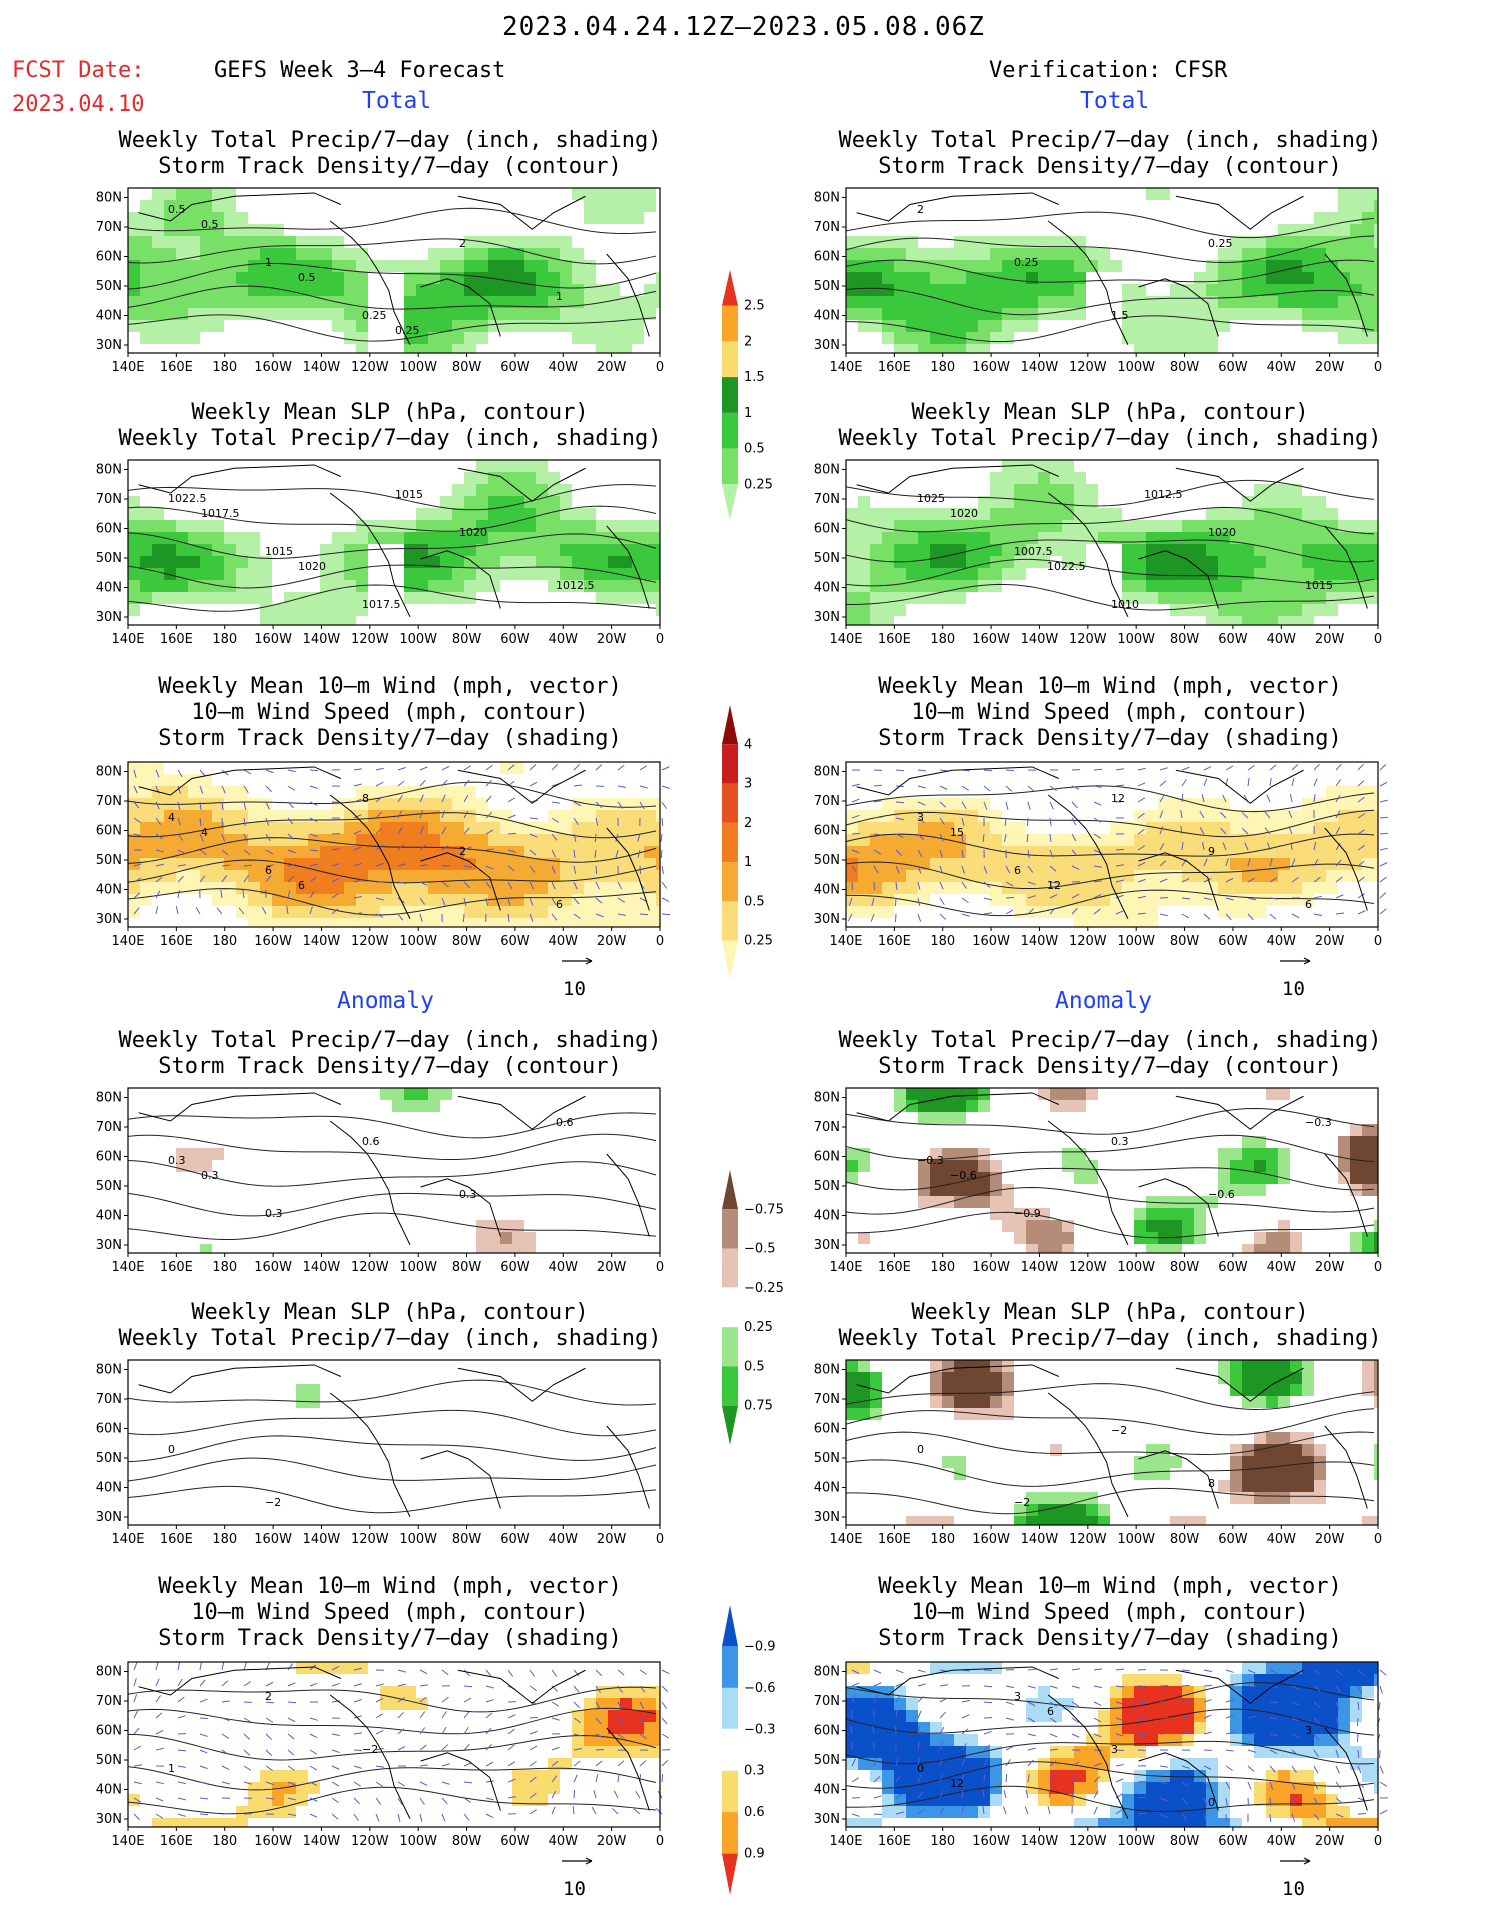 The image size is (1487, 1925). What do you see at coordinates (827, 1731) in the screenshot?
I see `y-tick-label: 60N` at bounding box center [827, 1731].